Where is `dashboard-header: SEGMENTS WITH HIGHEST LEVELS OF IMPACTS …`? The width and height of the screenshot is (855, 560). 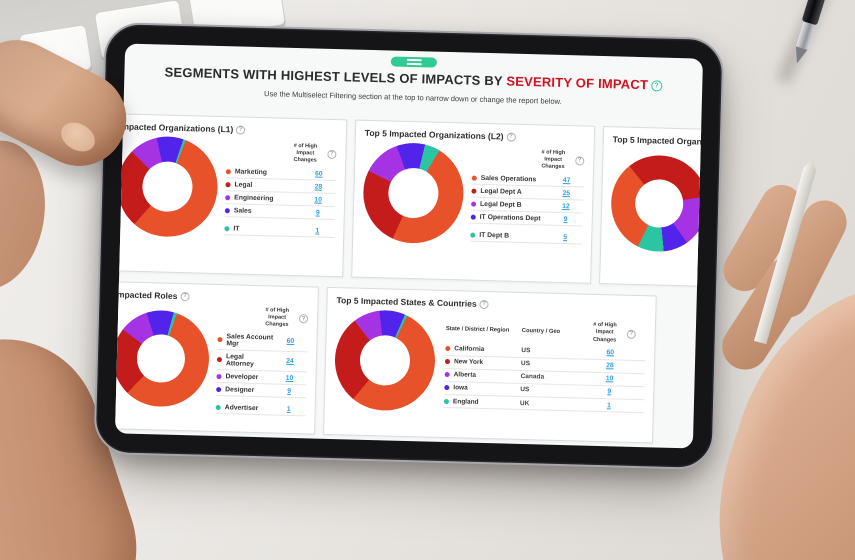
dashboard-header: SEGMENTS WITH HIGHEST LEVELS OF IMPACTS … is located at coordinates (413, 86).